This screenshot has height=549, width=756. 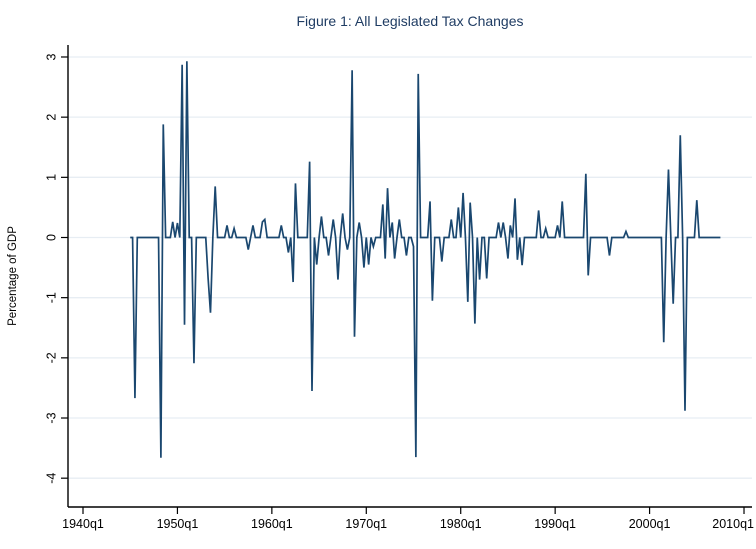 I want to click on x-tick-label-1940q1: 1940q1, so click(x=83, y=524).